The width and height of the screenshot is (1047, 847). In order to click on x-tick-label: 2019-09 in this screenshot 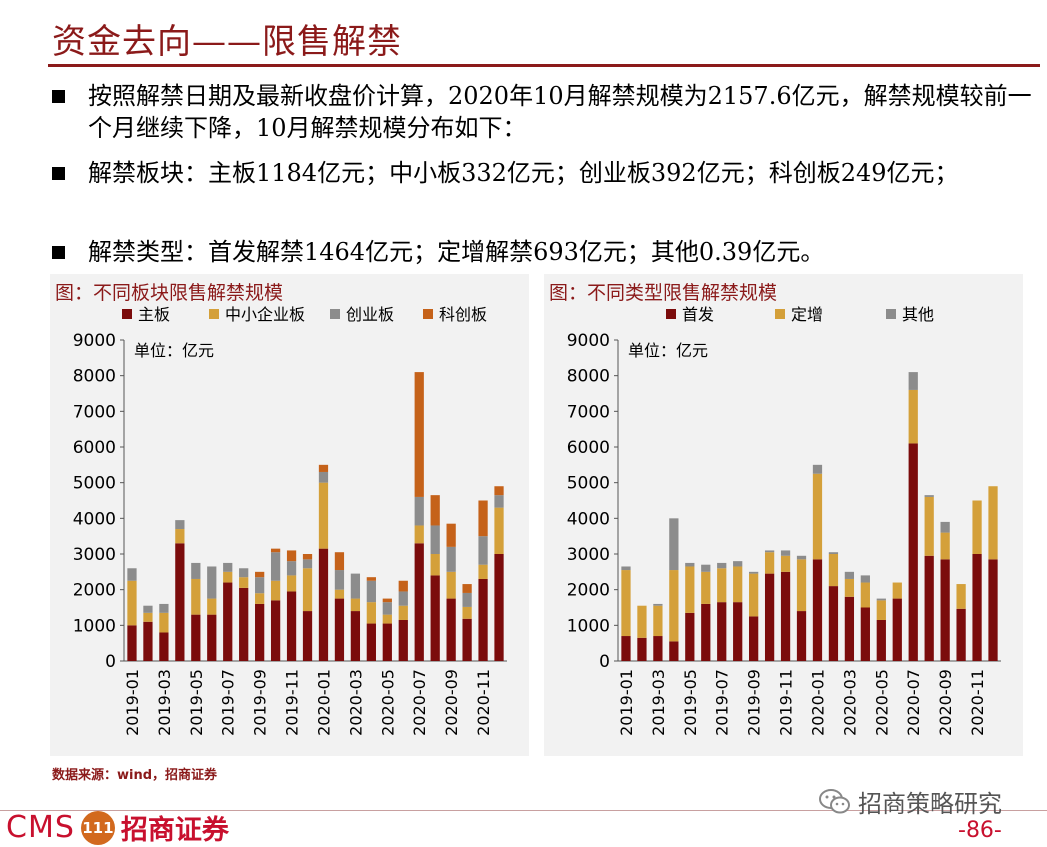, I will do `click(754, 702)`.